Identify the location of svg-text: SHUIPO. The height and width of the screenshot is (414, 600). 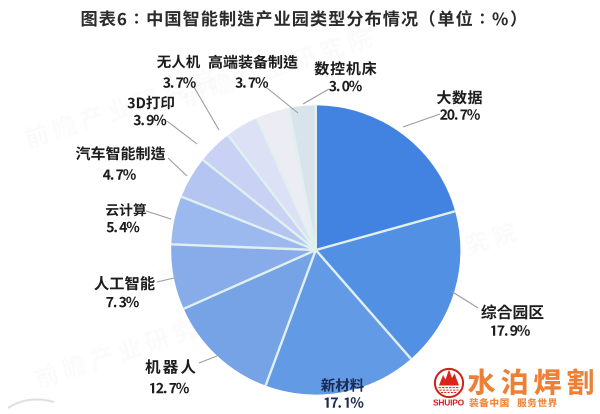
(449, 403).